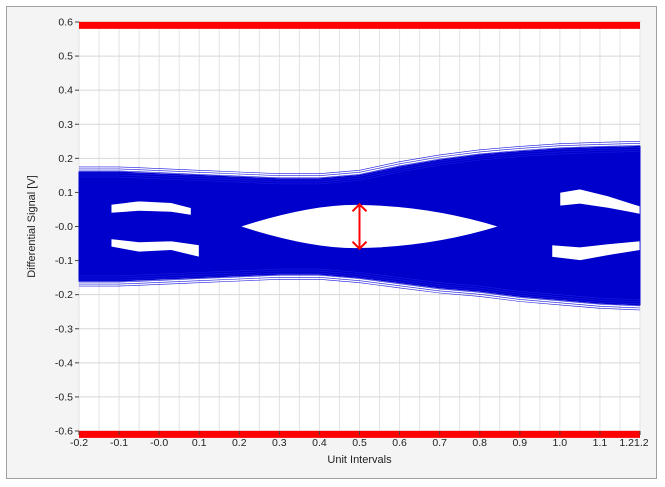 The width and height of the screenshot is (665, 487). What do you see at coordinates (79, 443) in the screenshot?
I see `x-tick-label: -0.2` at bounding box center [79, 443].